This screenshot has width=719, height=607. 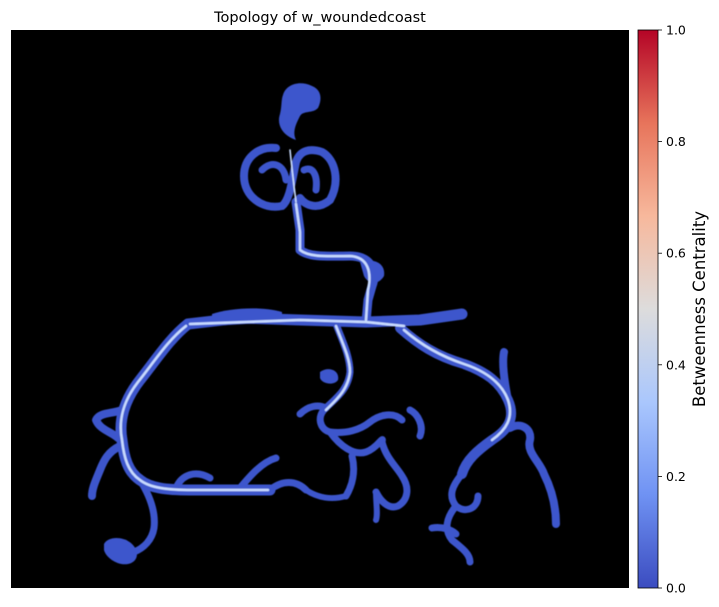 What do you see at coordinates (120, 551) in the screenshot?
I see `map-blob-left-bottom` at bounding box center [120, 551].